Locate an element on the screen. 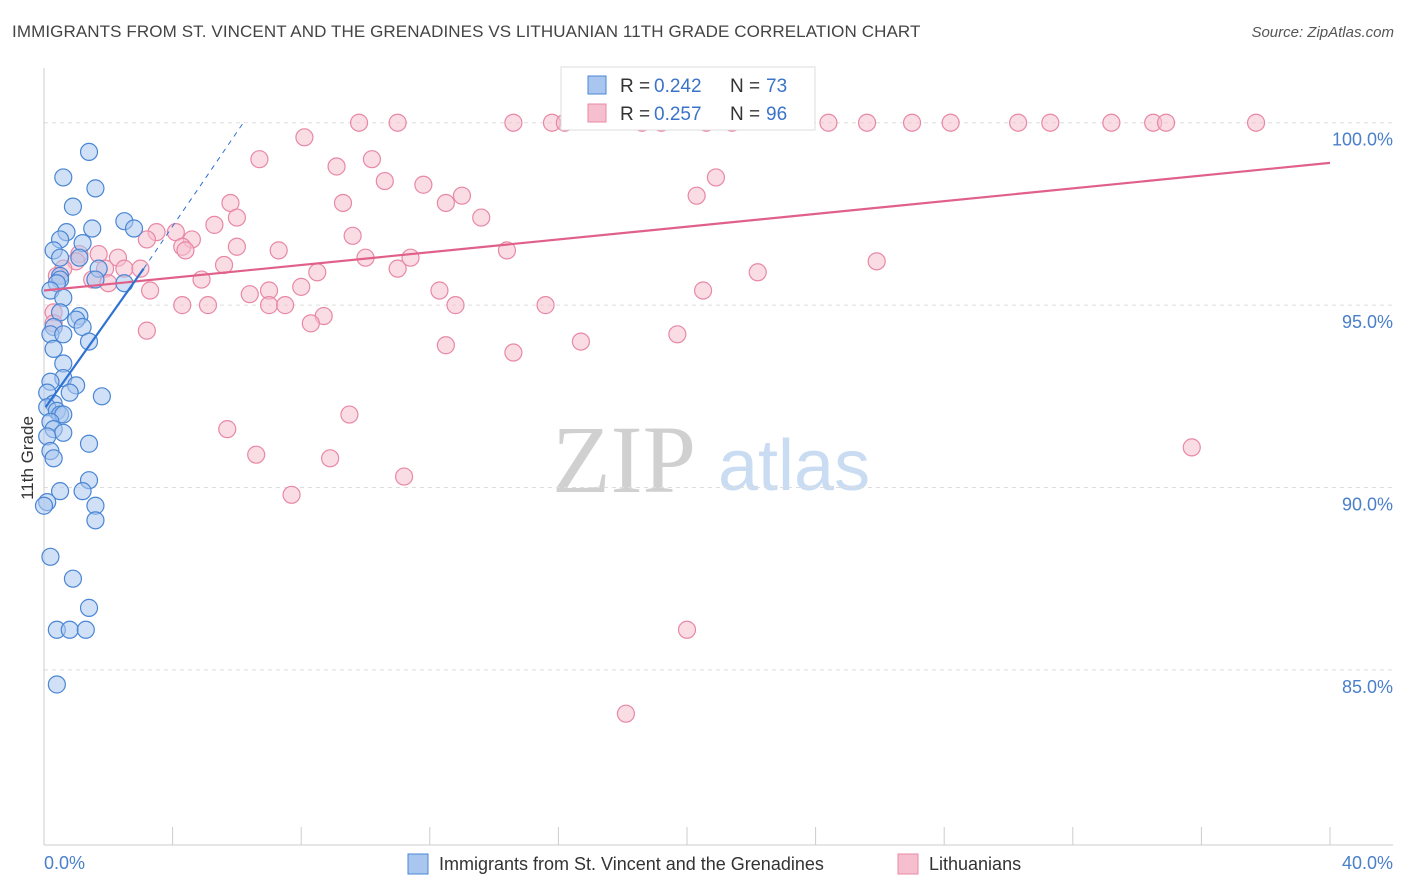 The height and width of the screenshot is (892, 1406). x-tick-label-max: 40.0% is located at coordinates (1367, 863).